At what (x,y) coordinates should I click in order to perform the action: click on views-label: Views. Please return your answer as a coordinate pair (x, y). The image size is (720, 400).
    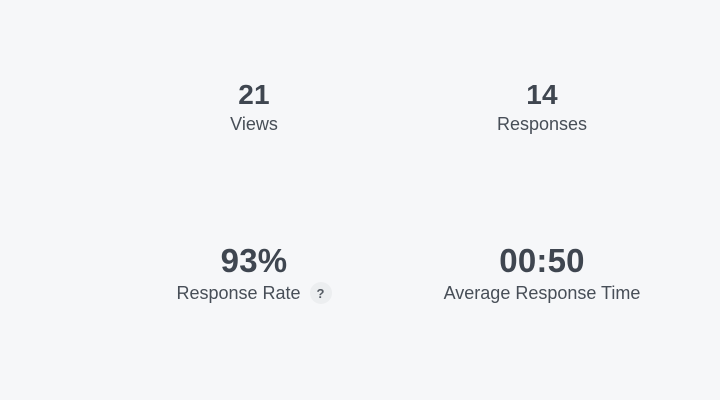
    Looking at the image, I should click on (254, 124).